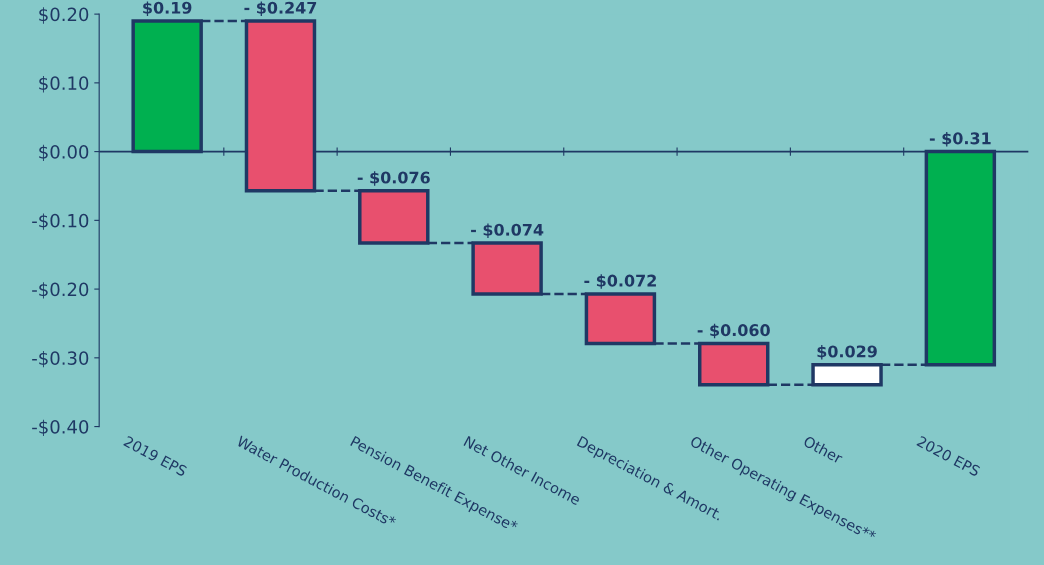 Image resolution: width=1044 pixels, height=565 pixels. Describe the element at coordinates (393, 178) in the screenshot. I see `data-label: - $0.076` at that location.